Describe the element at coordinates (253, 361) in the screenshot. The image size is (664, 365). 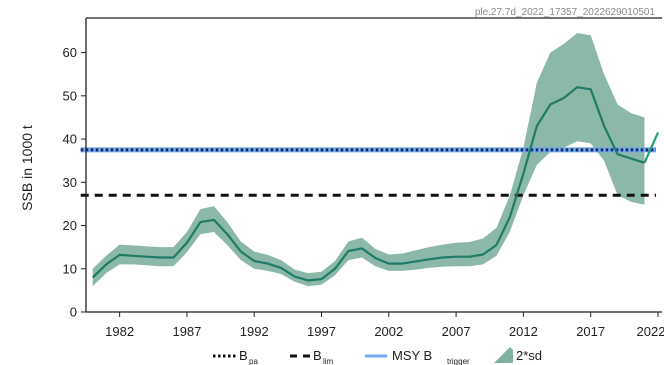
I see `legend-bpa-subscript: pa` at that location.